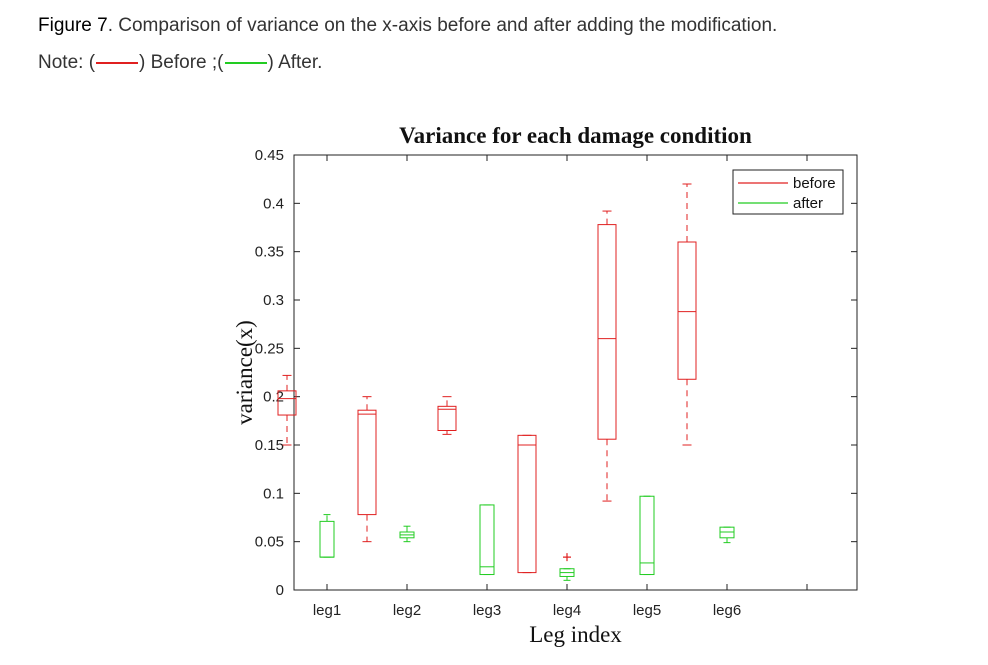  Describe the element at coordinates (367, 462) in the screenshot. I see `box-before-leg2` at that location.